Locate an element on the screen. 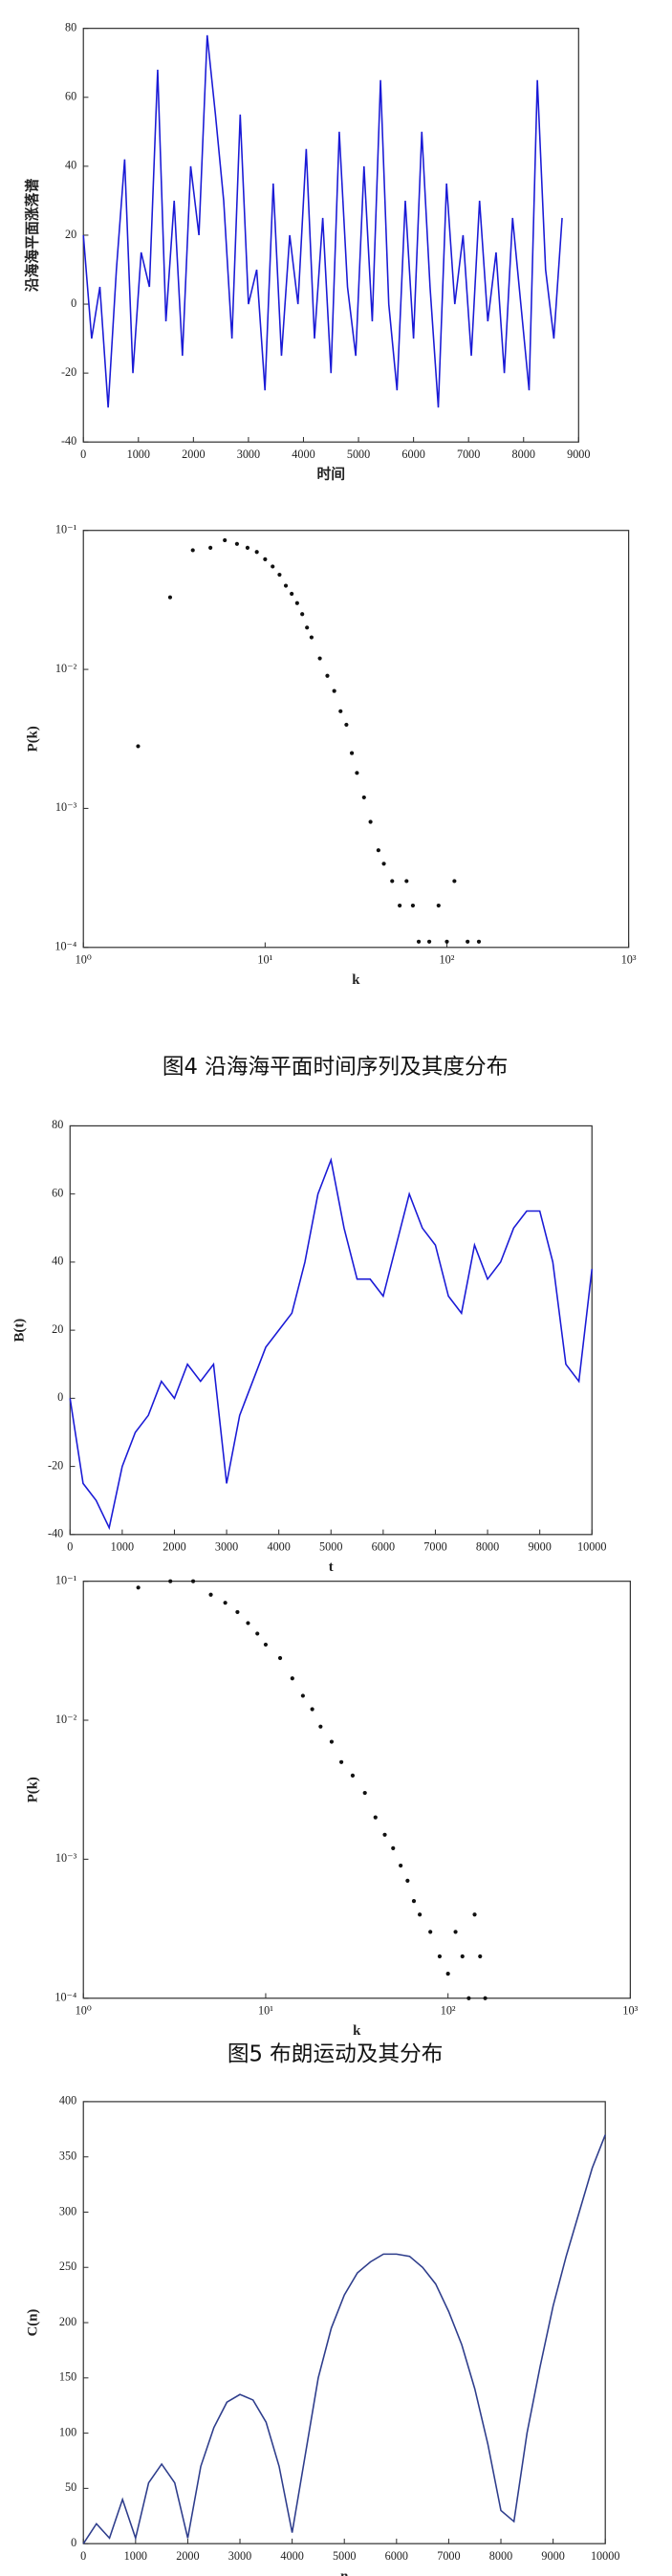 This screenshot has width=672, height=2576. y-axis-label: B(t) is located at coordinates (19, 1331).